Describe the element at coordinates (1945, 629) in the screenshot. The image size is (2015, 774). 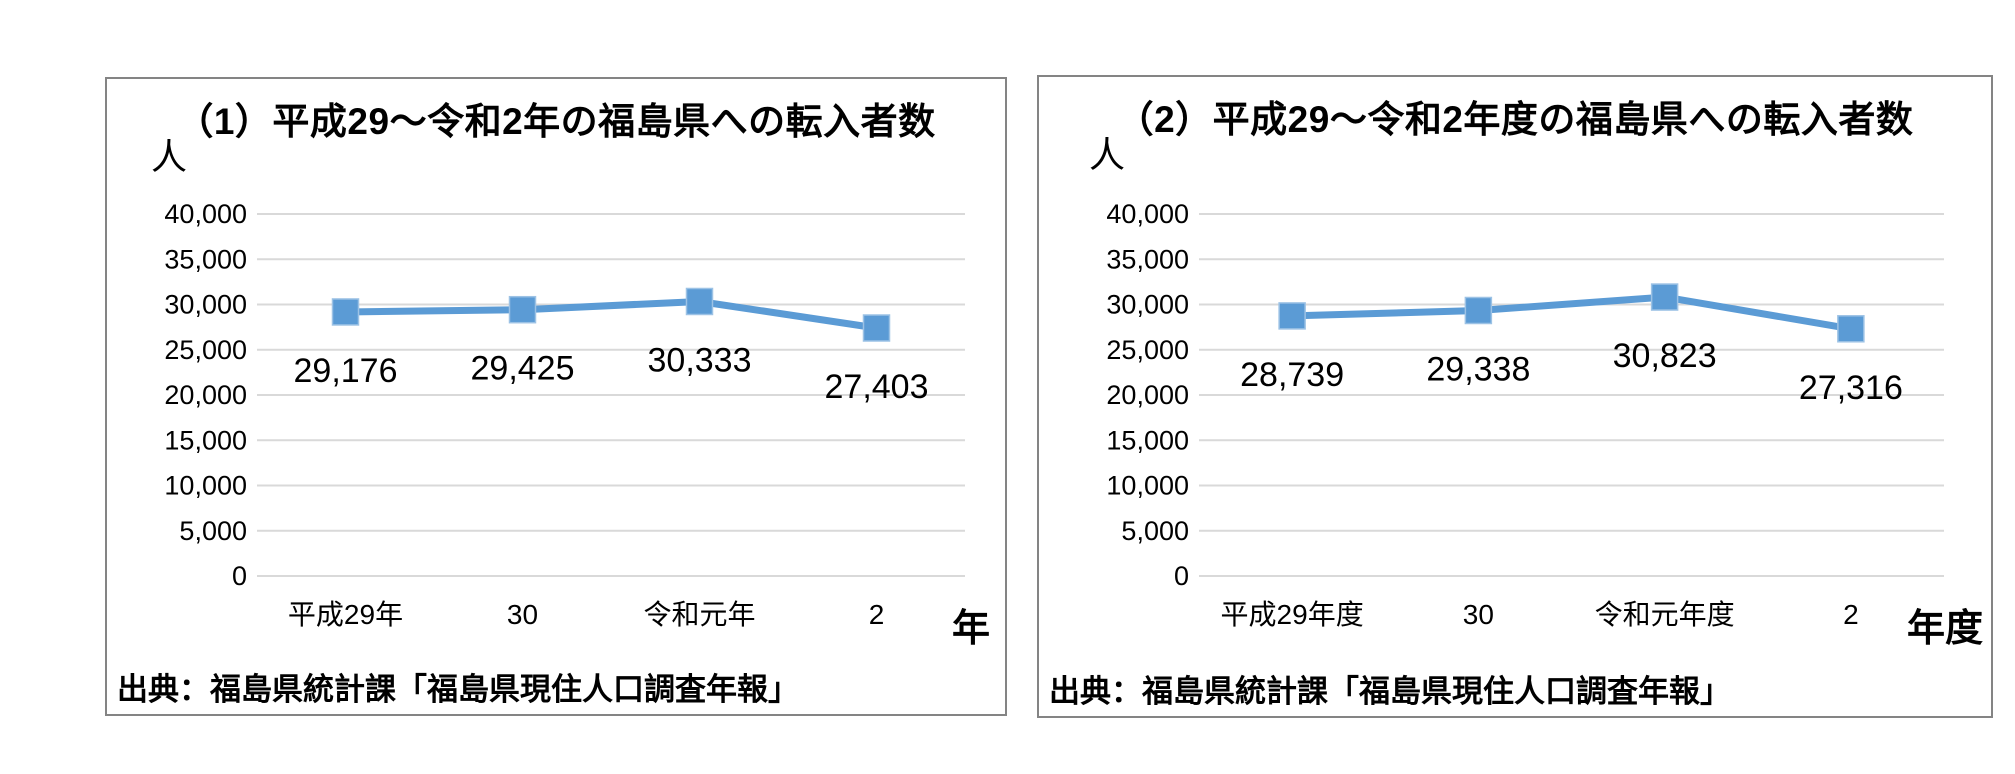
I see `x-axis-unit-label: 年度` at that location.